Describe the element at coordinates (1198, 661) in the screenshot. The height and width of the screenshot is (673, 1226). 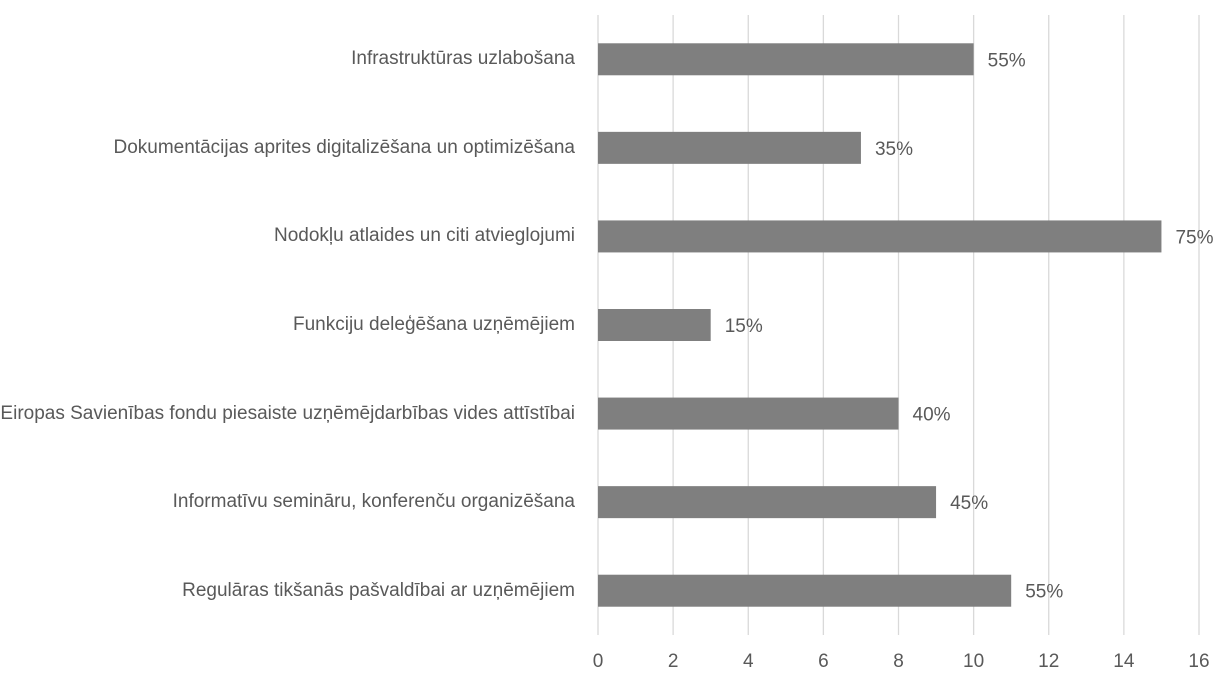
I see `x-tick-label: 16` at that location.